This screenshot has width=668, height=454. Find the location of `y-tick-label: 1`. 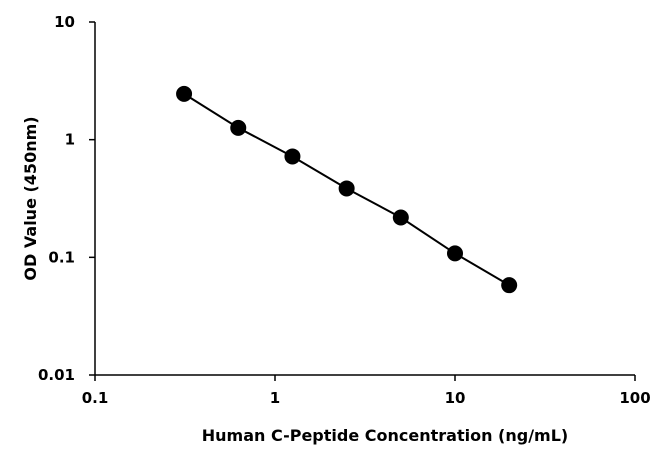

y-tick-label: 1 is located at coordinates (70, 140).